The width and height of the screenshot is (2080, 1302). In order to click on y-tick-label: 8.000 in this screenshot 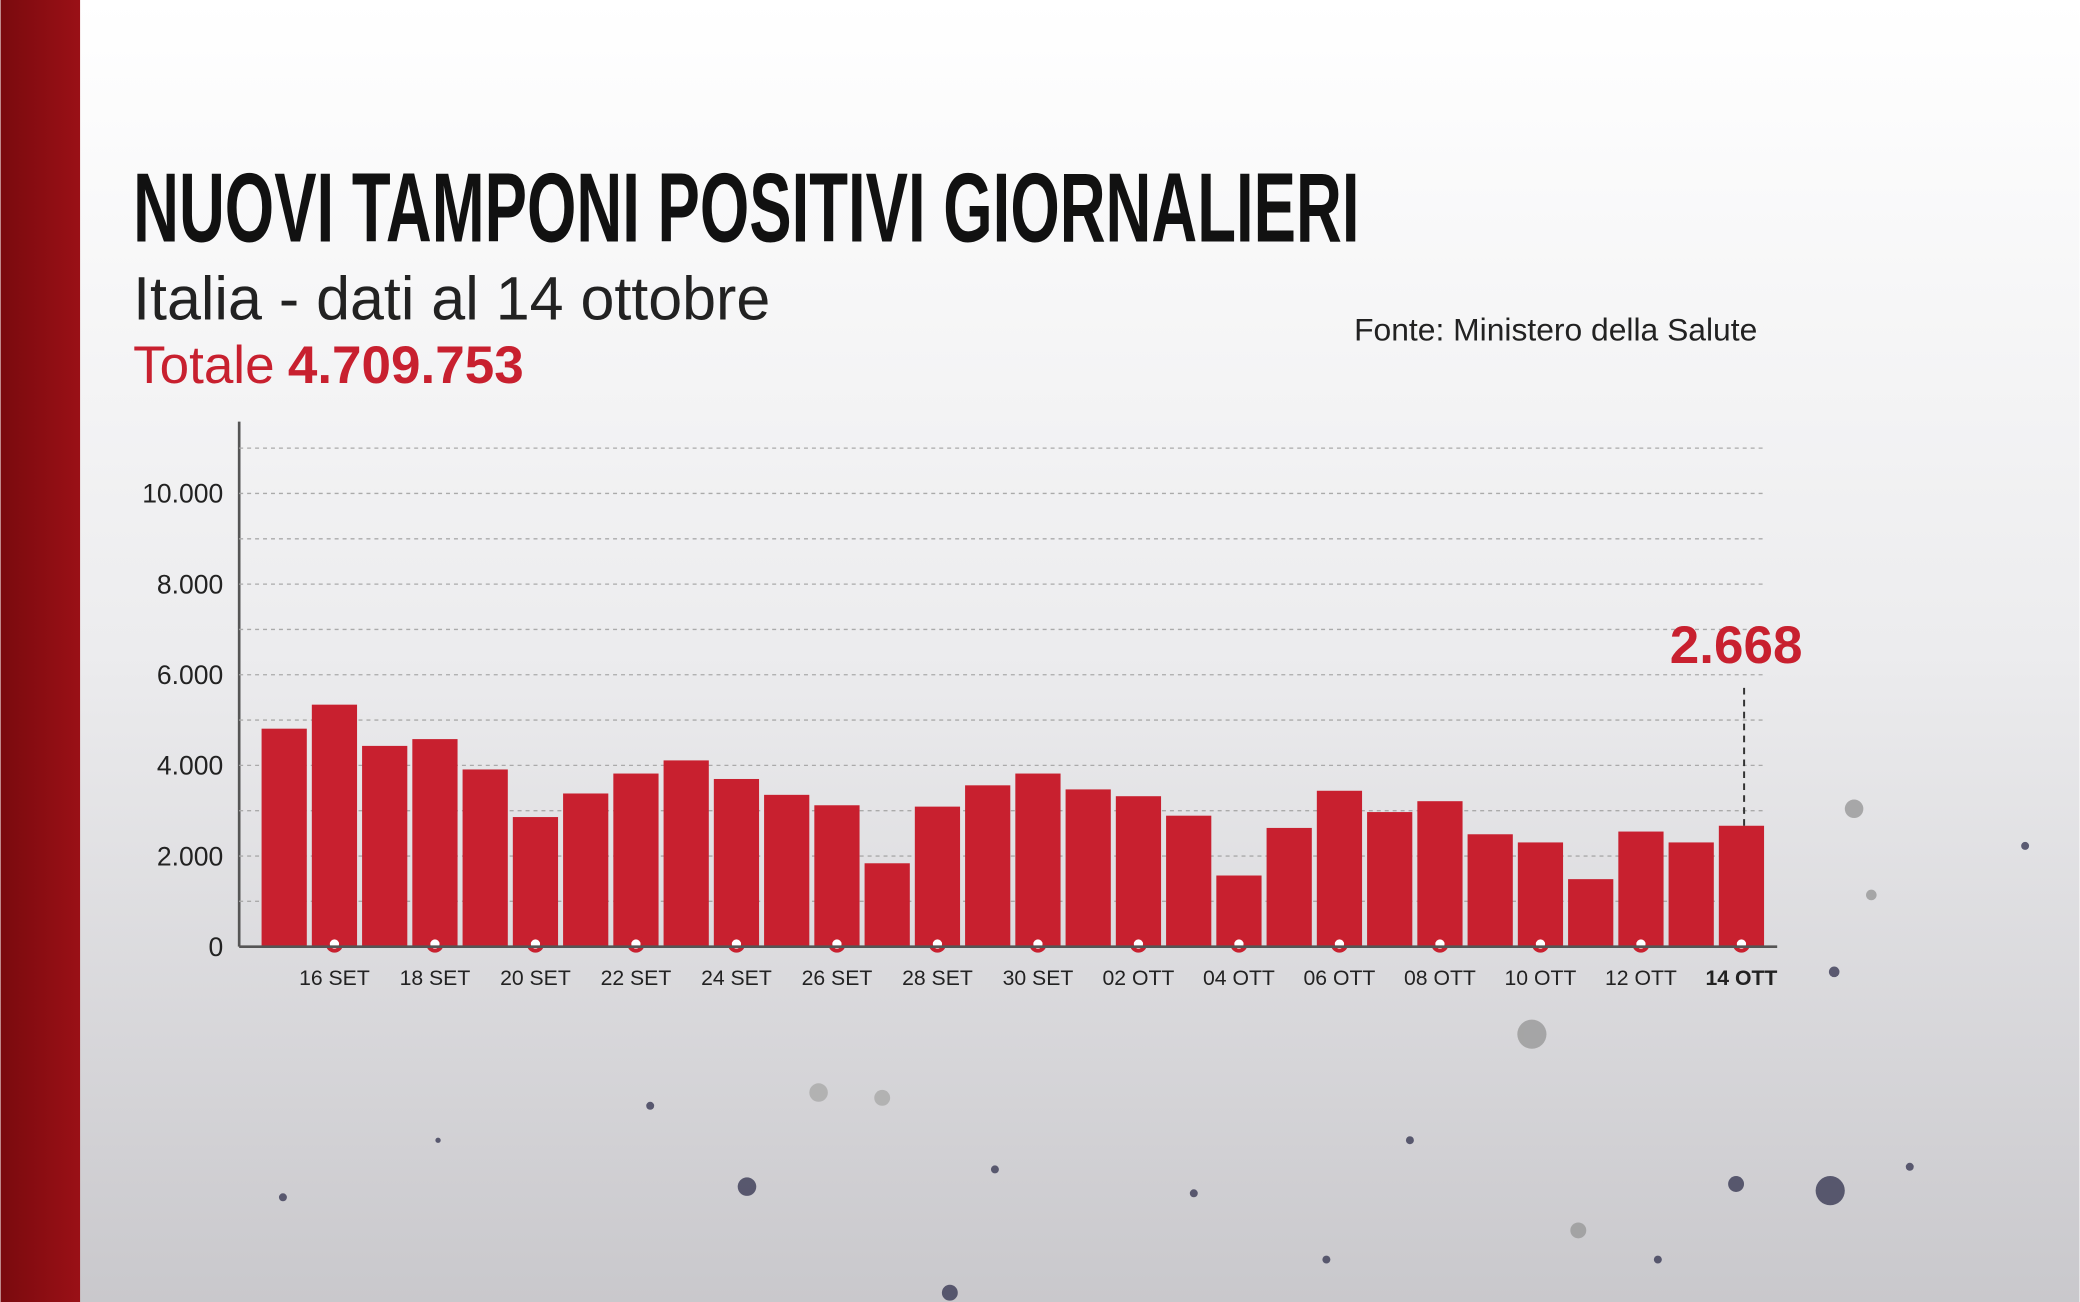, I will do `click(190, 584)`.